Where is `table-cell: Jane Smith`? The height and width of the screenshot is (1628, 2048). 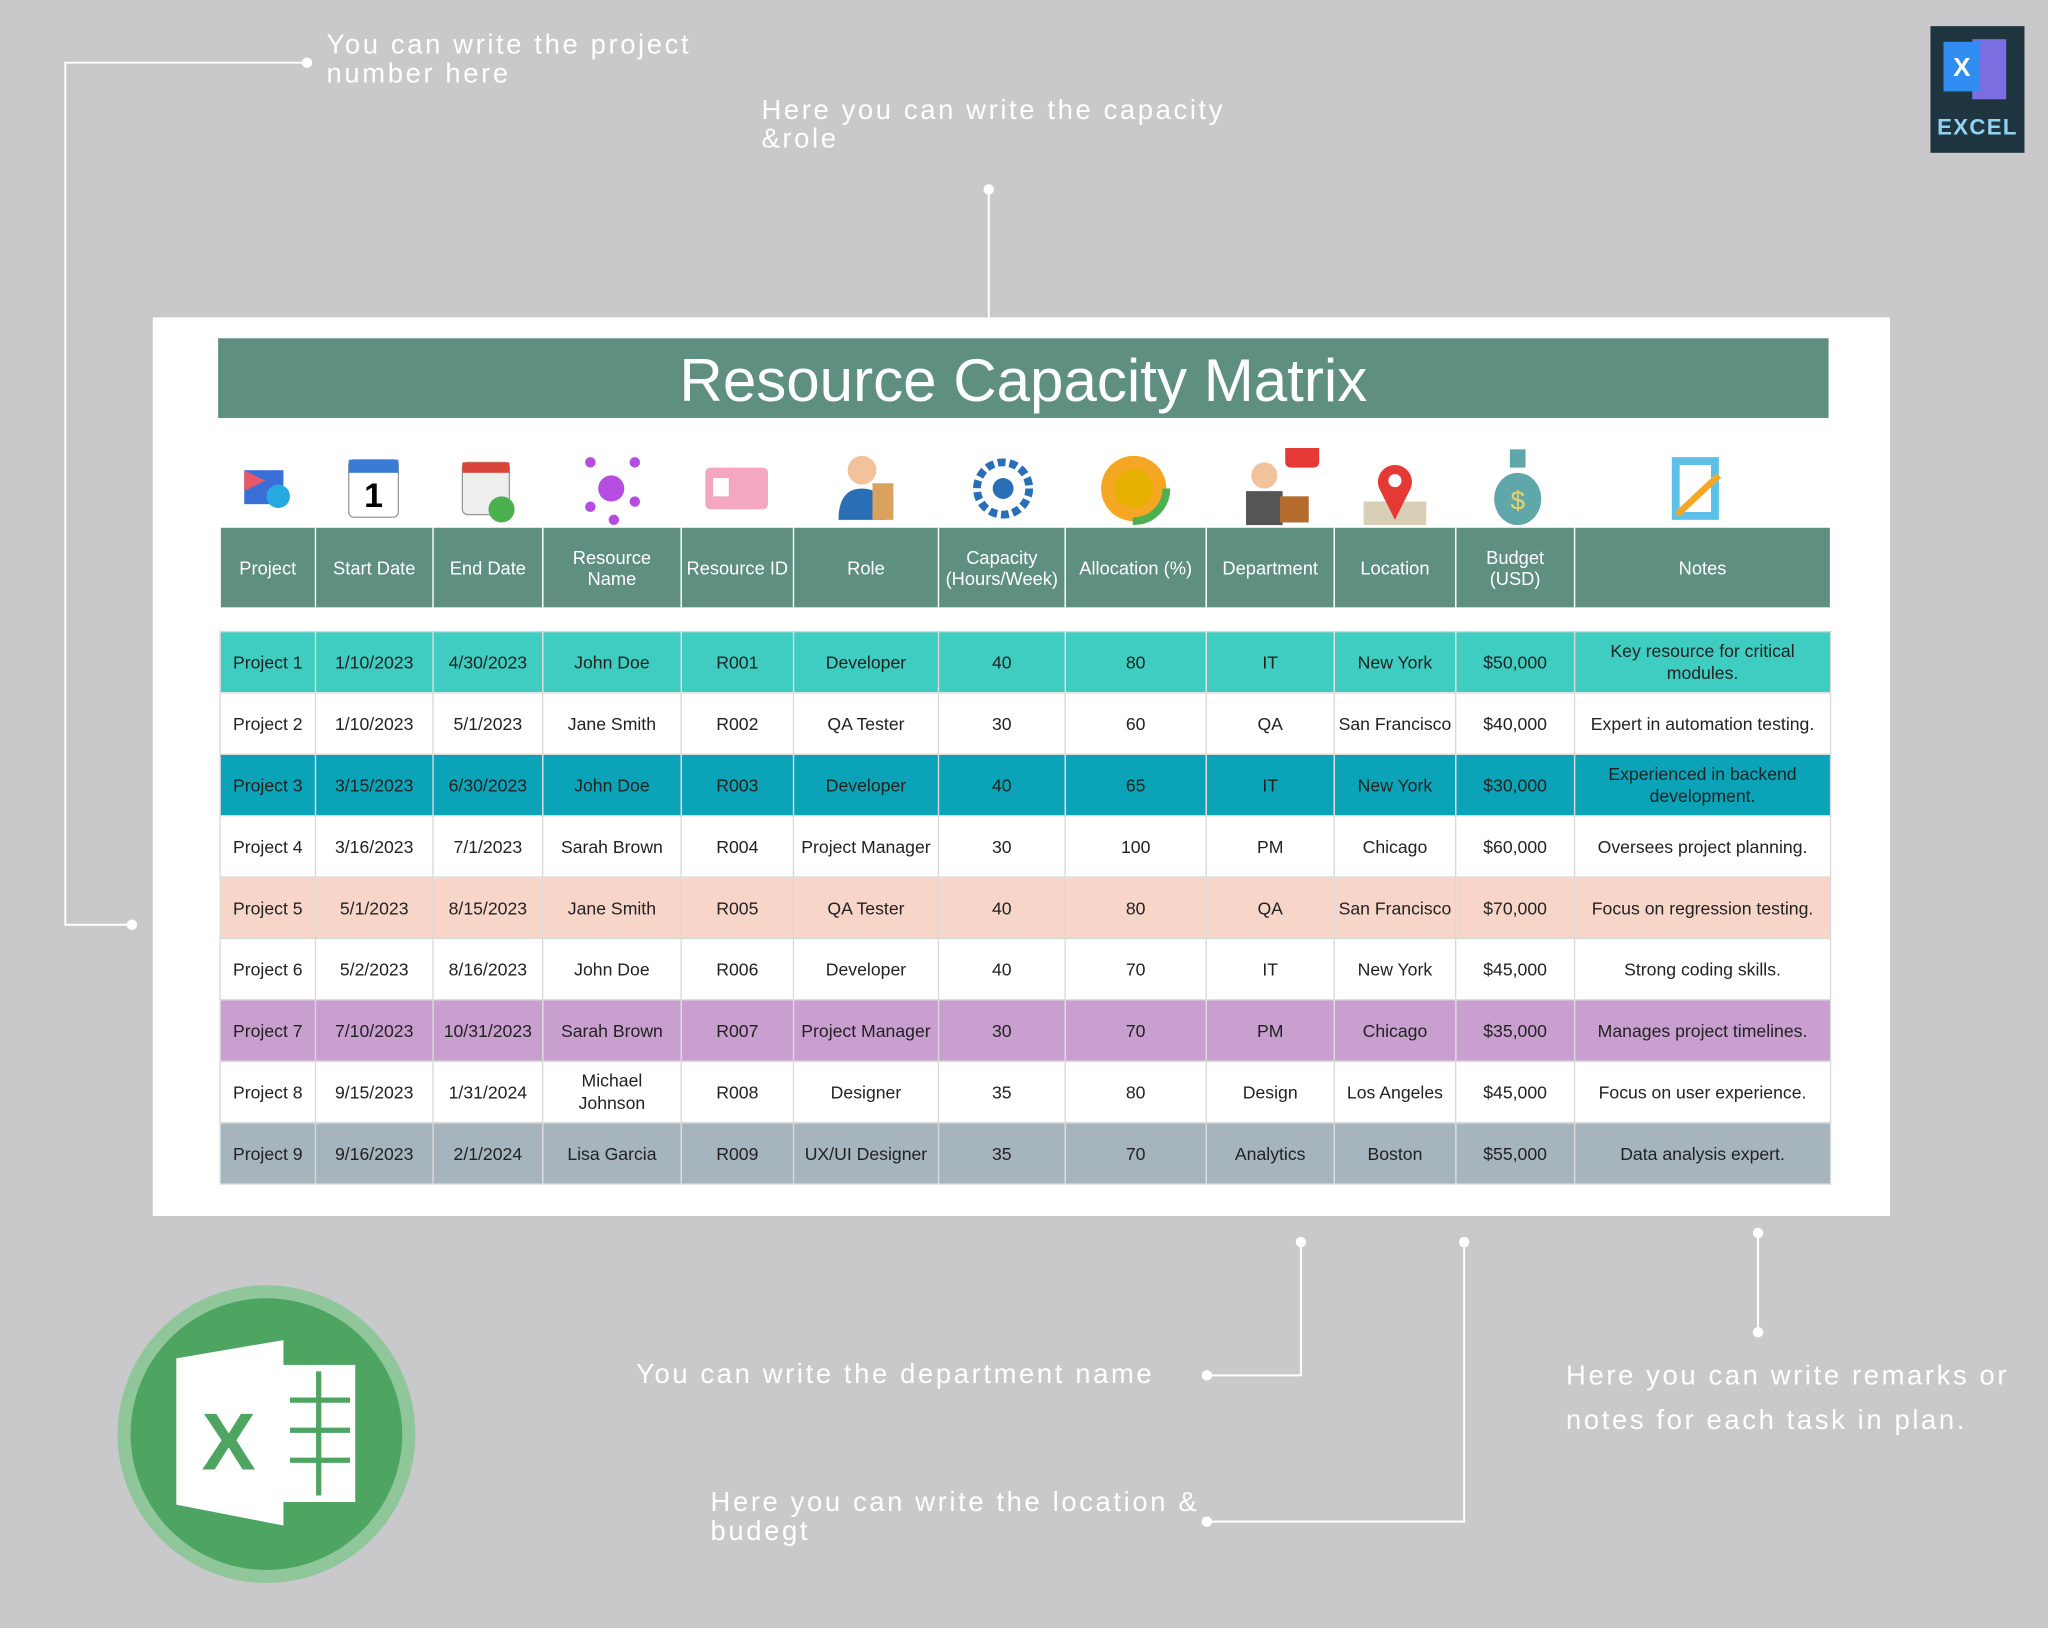
table-cell: Jane Smith is located at coordinates (612, 908).